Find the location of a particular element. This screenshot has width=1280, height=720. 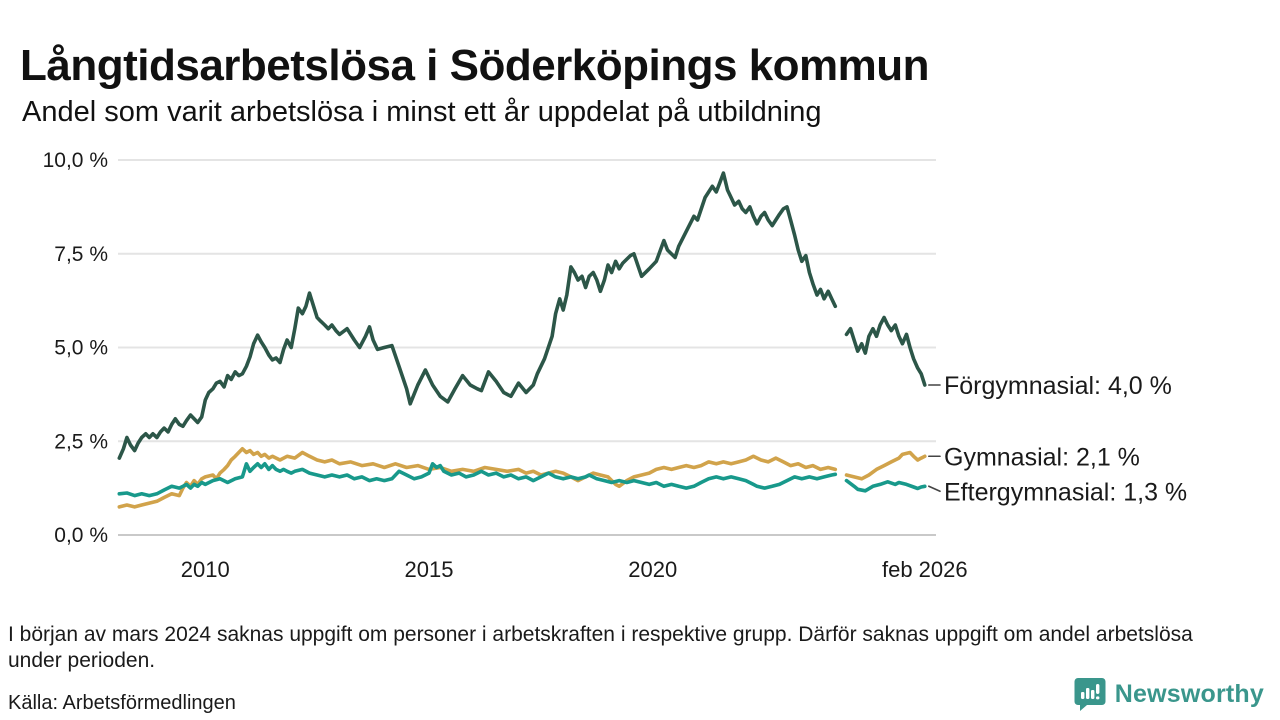

svg-text: 5,0 % is located at coordinates (81, 348).